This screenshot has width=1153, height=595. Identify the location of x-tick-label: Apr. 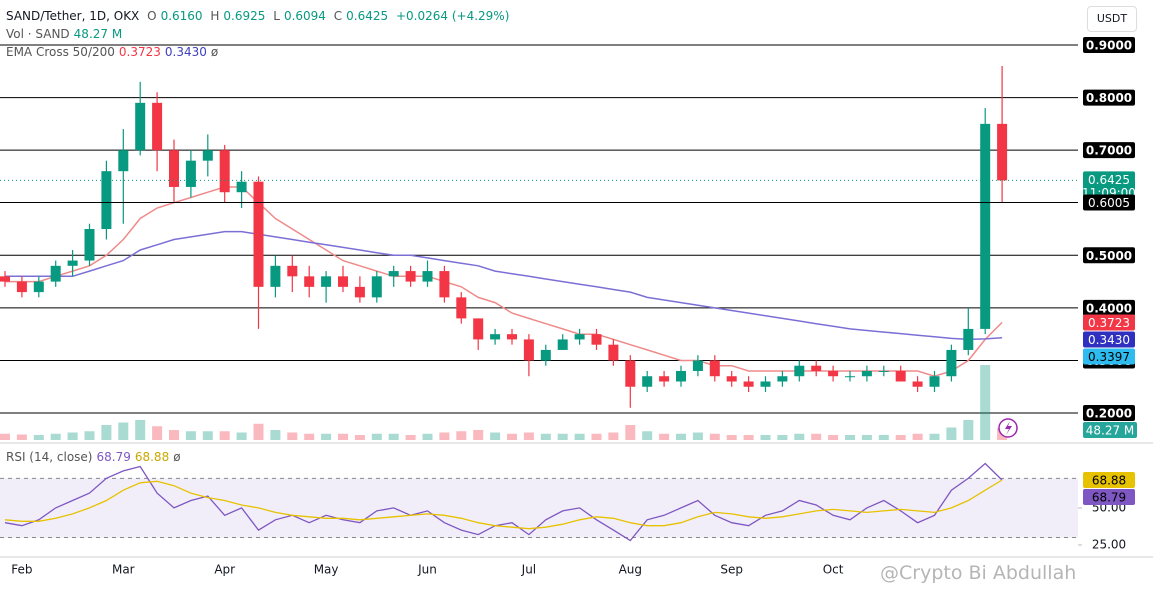
(224, 570).